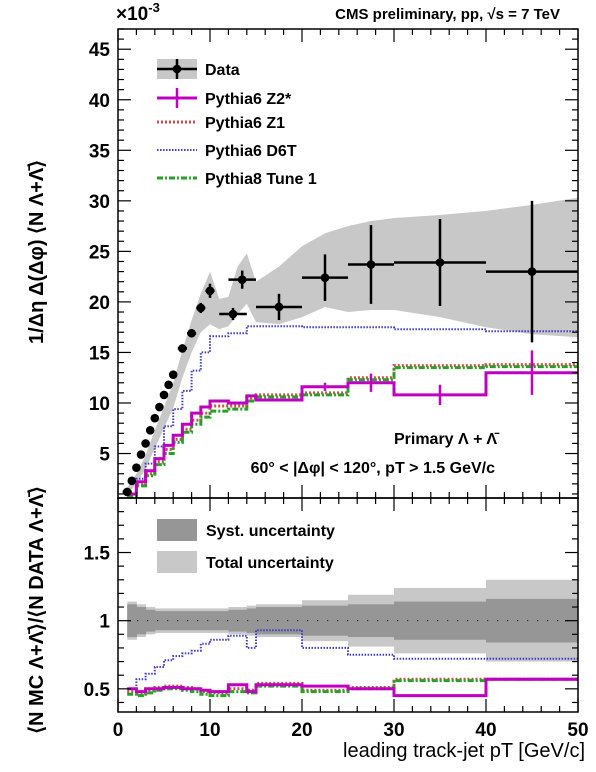 Image resolution: width=596 pixels, height=772 pixels. Describe the element at coordinates (270, 563) in the screenshot. I see `legend-label: Total uncertainty` at that location.